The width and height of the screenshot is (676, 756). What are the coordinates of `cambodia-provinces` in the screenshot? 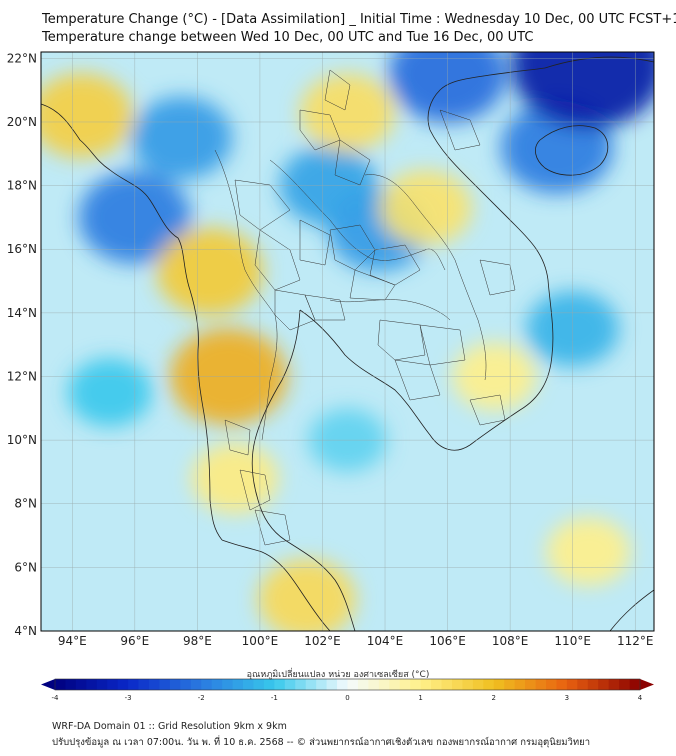 It's located at (421, 360).